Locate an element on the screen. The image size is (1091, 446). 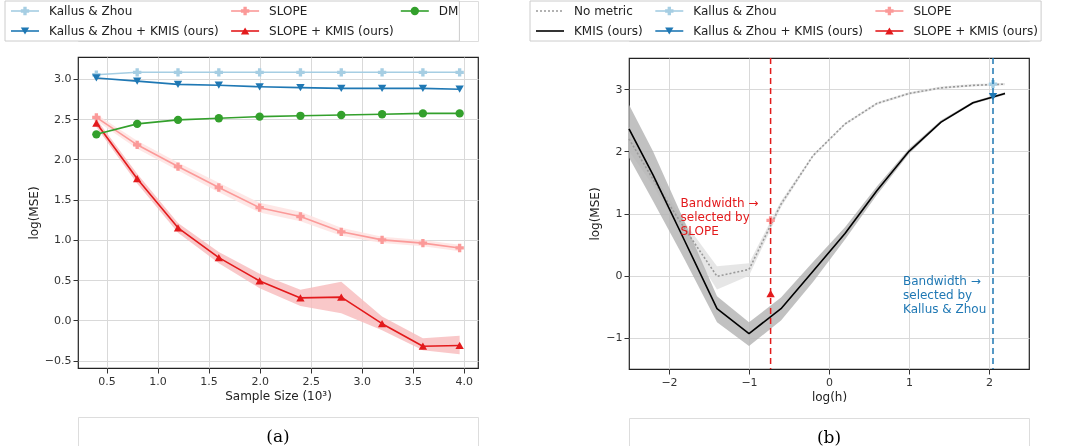
x-tick-label: 0 is located at coordinates (829, 382).